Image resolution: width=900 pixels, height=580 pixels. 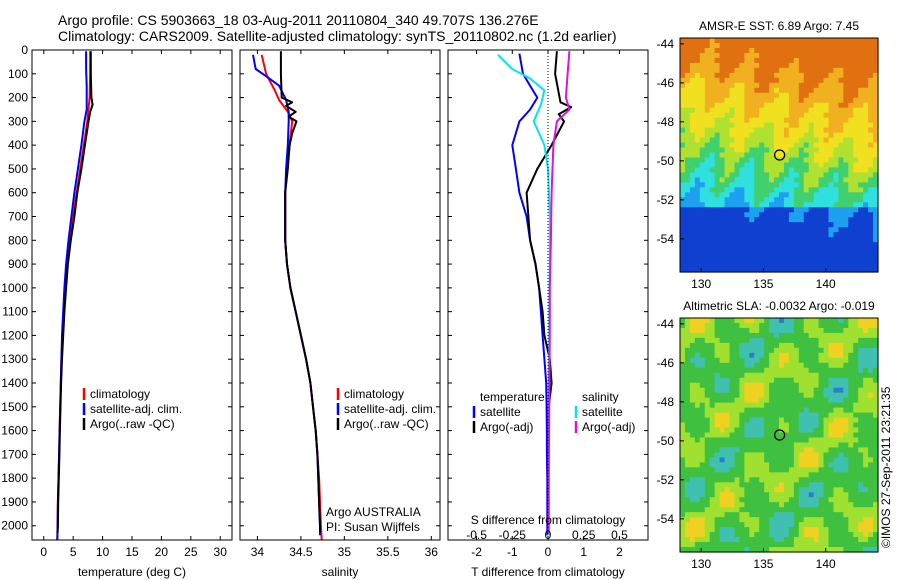 What do you see at coordinates (506, 427) in the screenshot?
I see `legend-temperature-entry: Argo(-adj)` at bounding box center [506, 427].